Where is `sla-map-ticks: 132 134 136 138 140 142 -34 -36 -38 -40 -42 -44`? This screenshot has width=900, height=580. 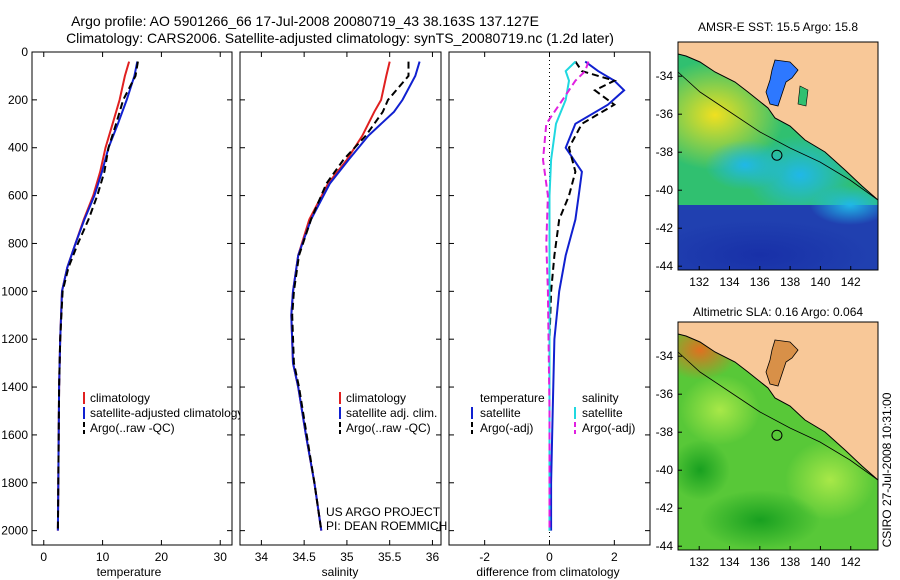
sla-map-ticks: 132 134 136 138 140 142 -34 -36 -38 -40 -42 -44 is located at coordinates (758, 459).